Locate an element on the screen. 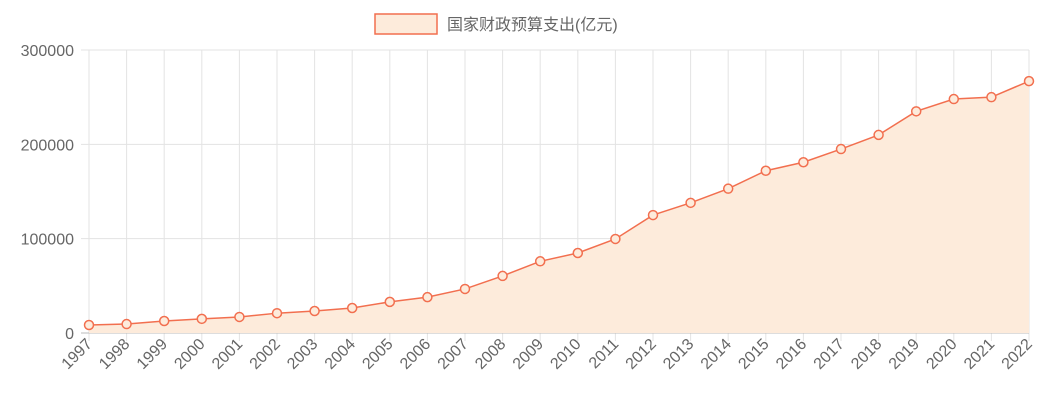 The width and height of the screenshot is (1039, 409). x-tick-label: 2003 is located at coordinates (302, 354).